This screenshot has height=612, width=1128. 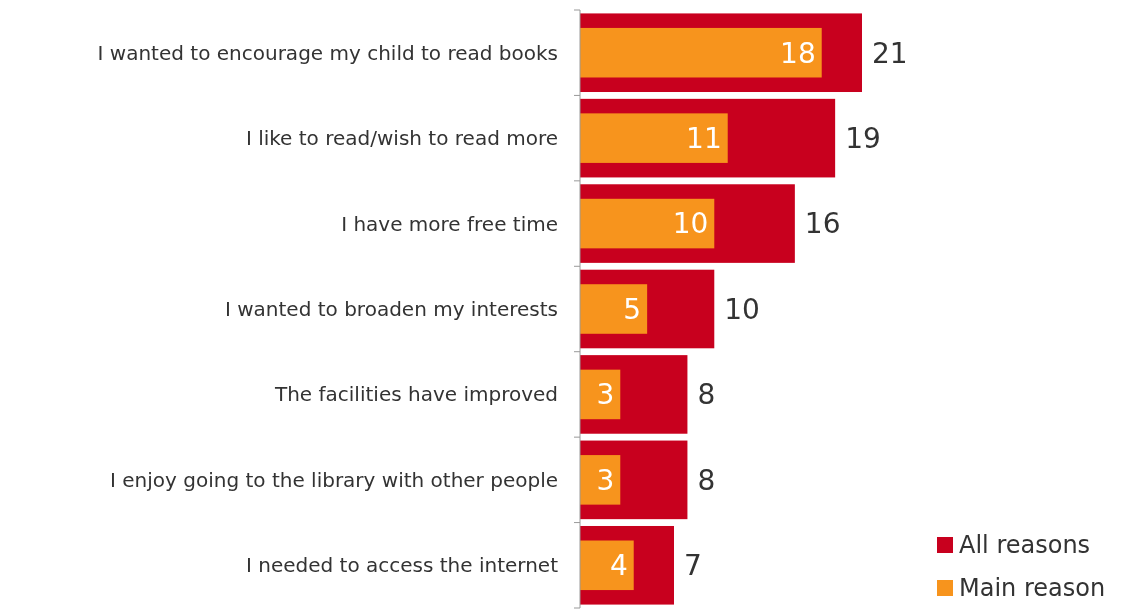 What do you see at coordinates (632, 309) in the screenshot?
I see `data-label: 5` at bounding box center [632, 309].